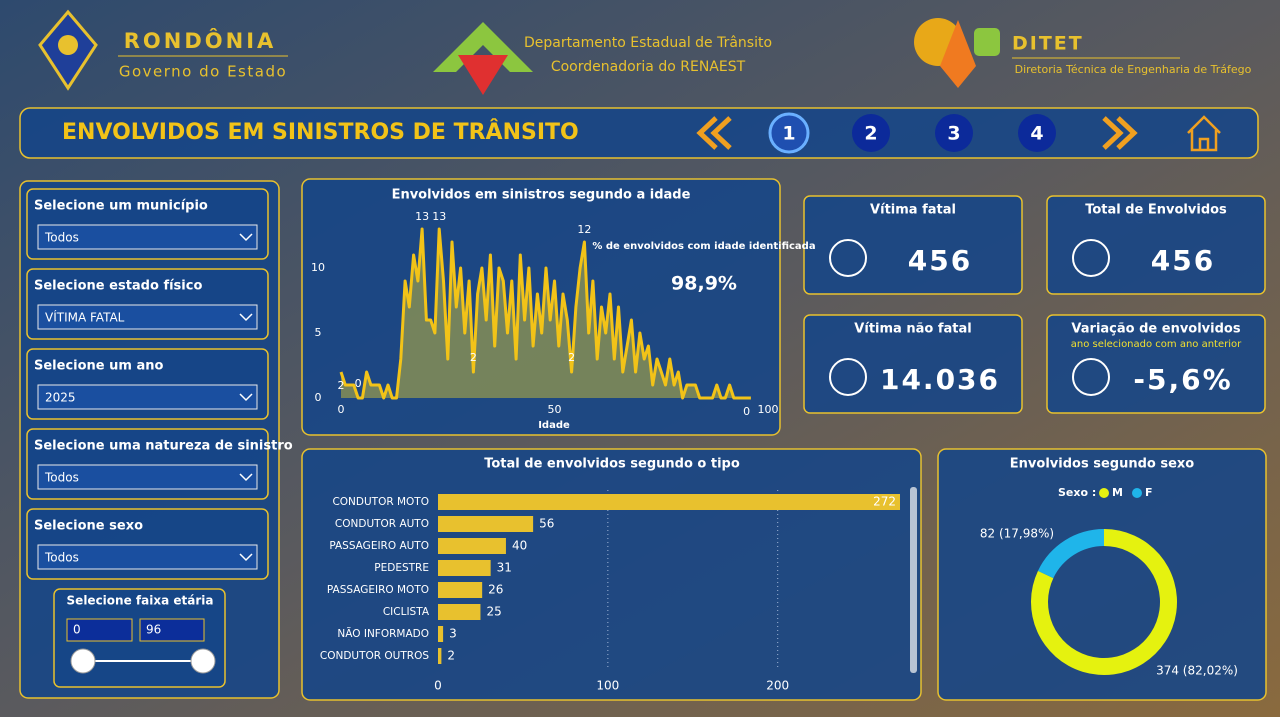 The height and width of the screenshot is (721, 1280). Describe the element at coordinates (99, 630) in the screenshot. I see `age-min-input` at that location.